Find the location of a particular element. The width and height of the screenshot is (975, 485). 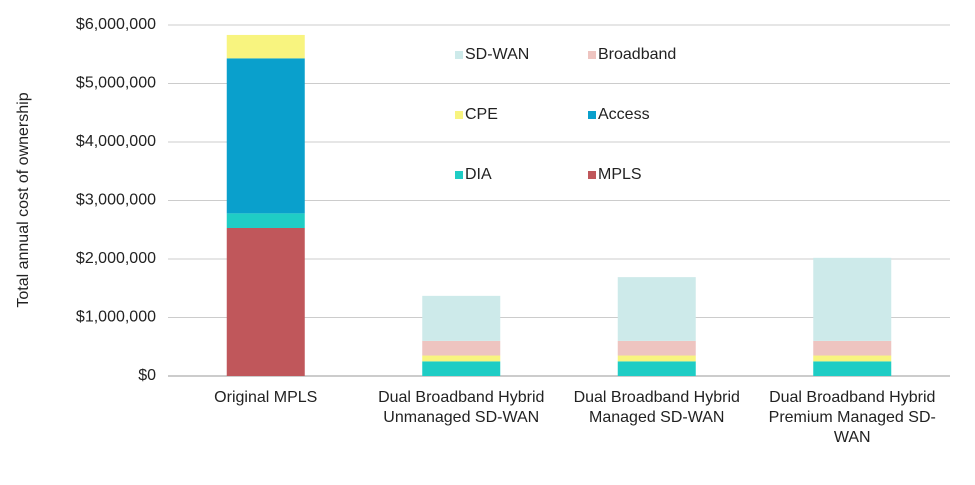

y-tick-label: $4,000,000 is located at coordinates (116, 141).